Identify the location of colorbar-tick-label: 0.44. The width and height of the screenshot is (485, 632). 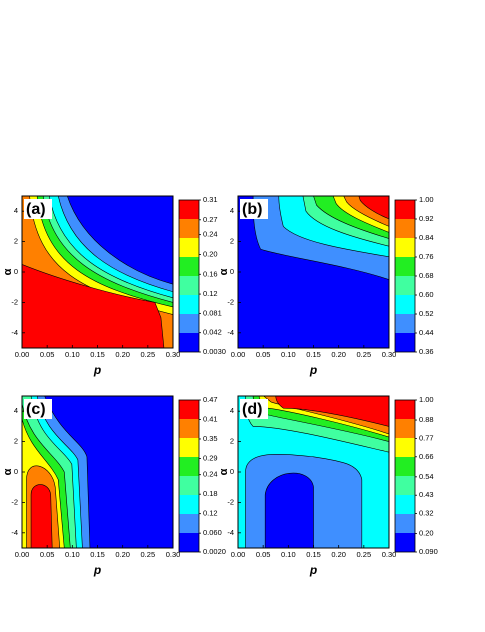
(426, 332).